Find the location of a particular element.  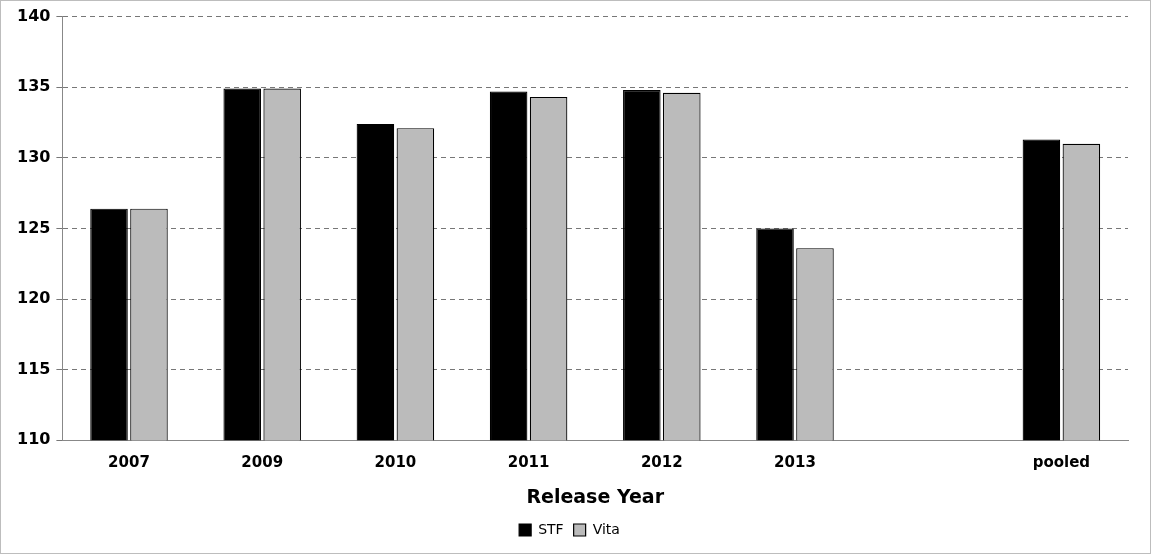

y-tick-label: 135 is located at coordinates (33, 86).